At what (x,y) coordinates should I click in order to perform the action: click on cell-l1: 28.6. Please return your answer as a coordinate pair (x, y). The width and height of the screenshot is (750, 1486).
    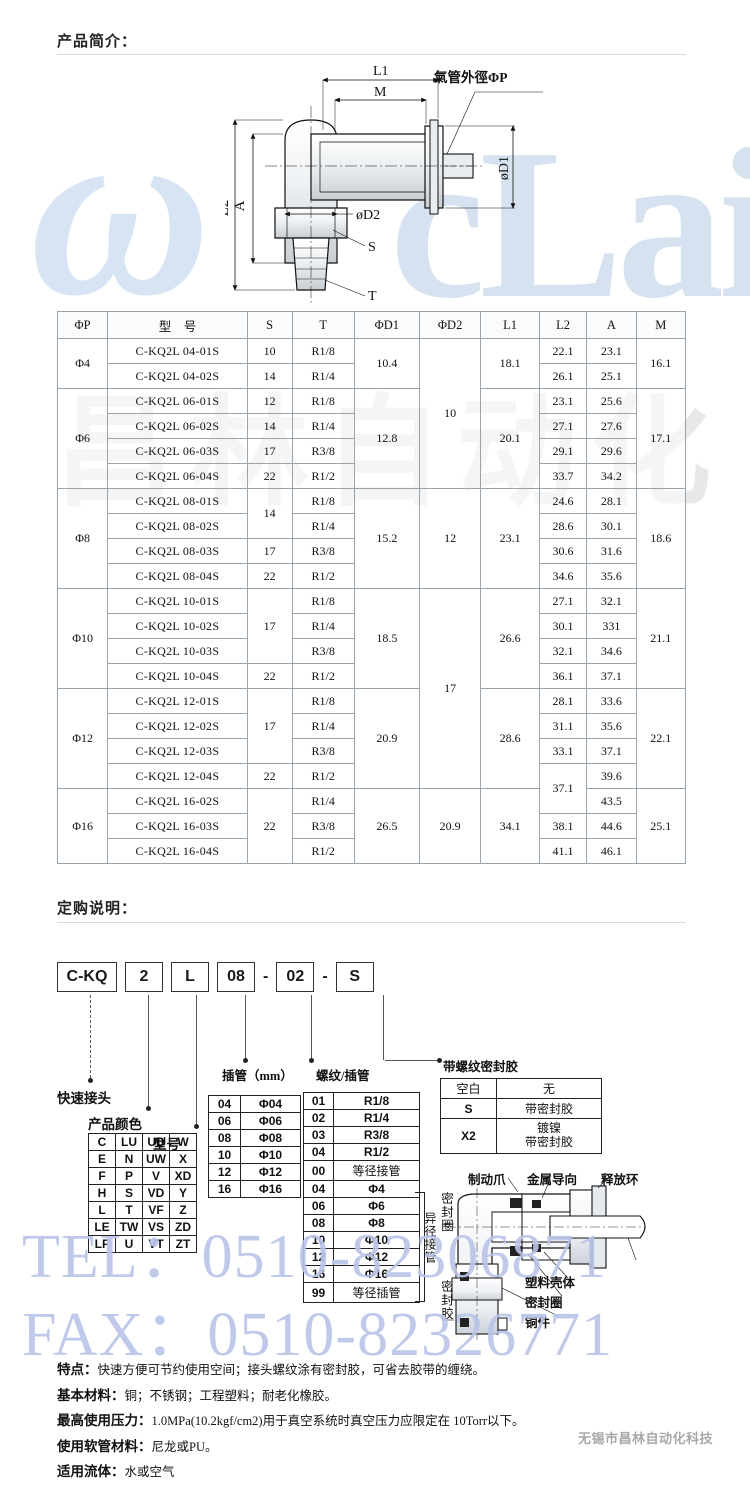
    Looking at the image, I should click on (510, 738).